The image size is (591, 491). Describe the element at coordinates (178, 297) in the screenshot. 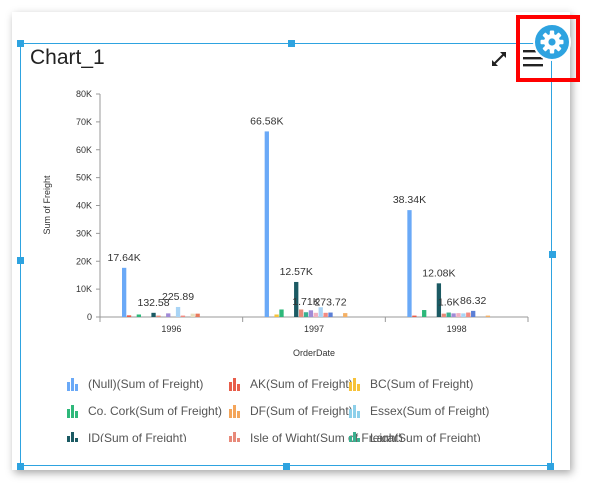

I see `bar-data-label: 225.89` at that location.